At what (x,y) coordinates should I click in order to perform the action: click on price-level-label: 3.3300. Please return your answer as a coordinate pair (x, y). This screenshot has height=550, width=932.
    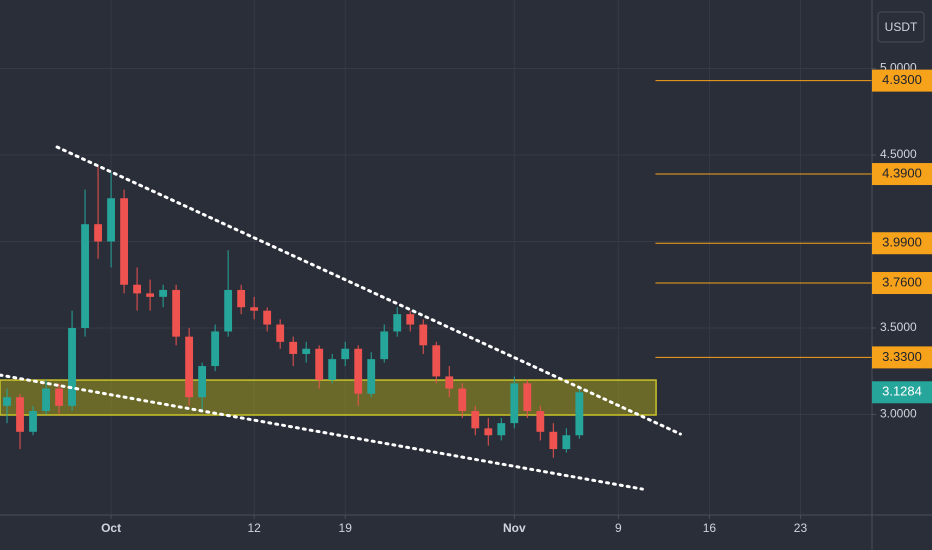
    Looking at the image, I should click on (902, 356).